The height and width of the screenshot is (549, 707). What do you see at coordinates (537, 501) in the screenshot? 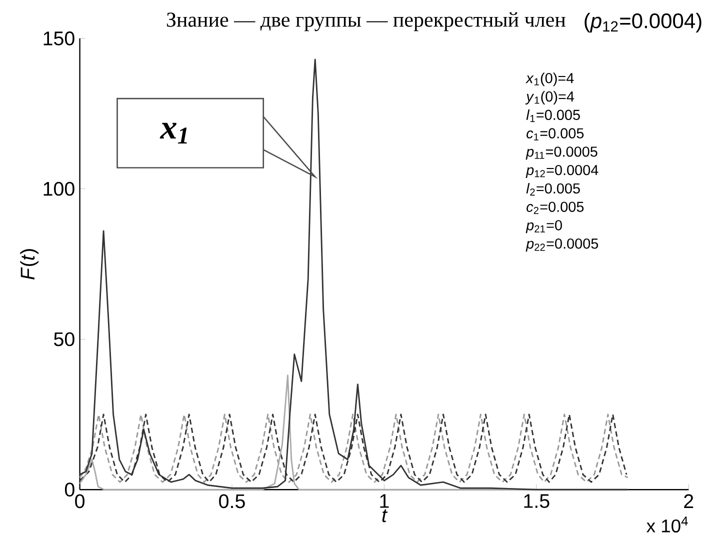
I see `x-tick-label: 1.5` at bounding box center [537, 501].